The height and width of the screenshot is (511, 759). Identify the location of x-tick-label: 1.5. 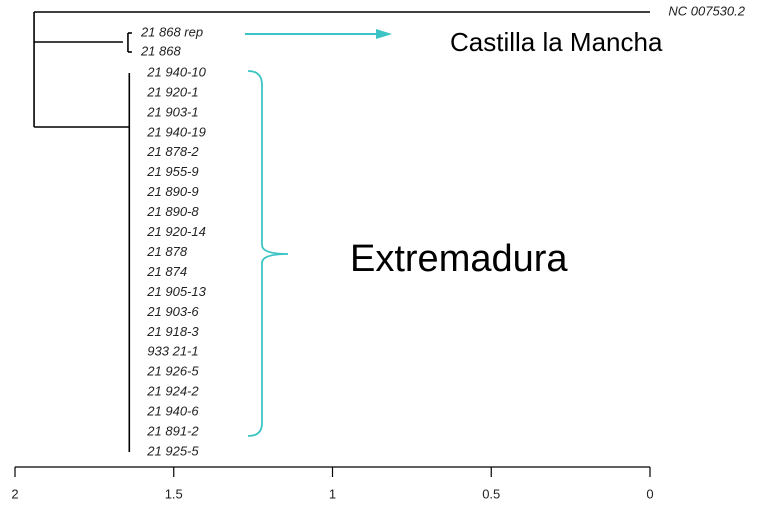
(174, 493).